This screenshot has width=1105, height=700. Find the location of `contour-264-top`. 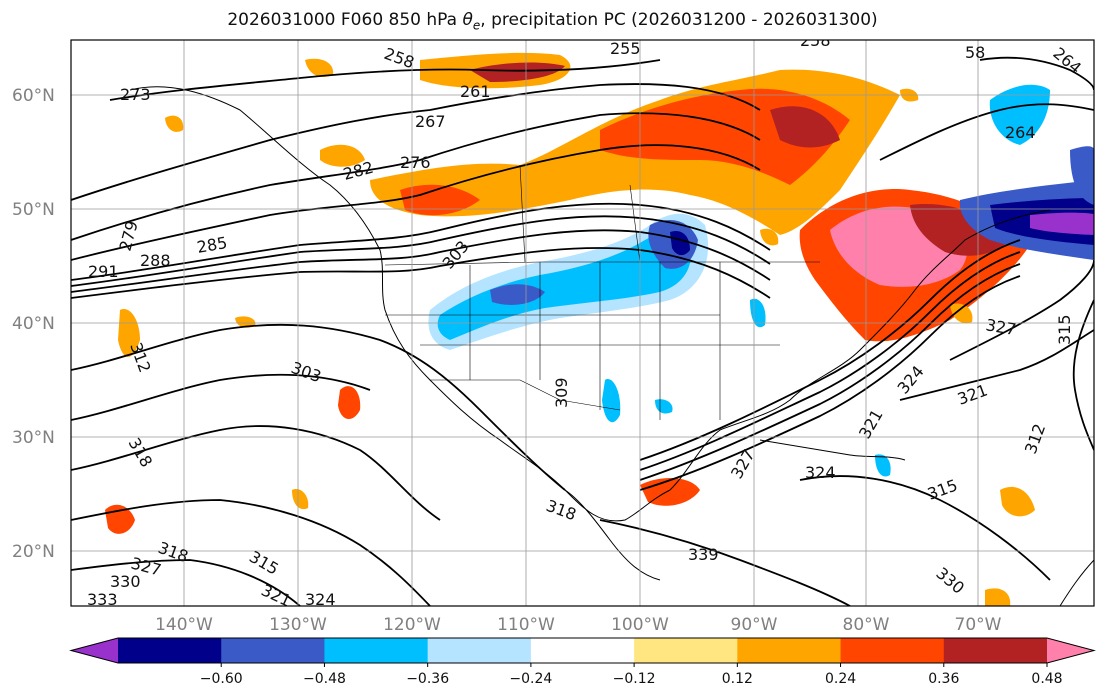

contour-264-top is located at coordinates (1036, 73).